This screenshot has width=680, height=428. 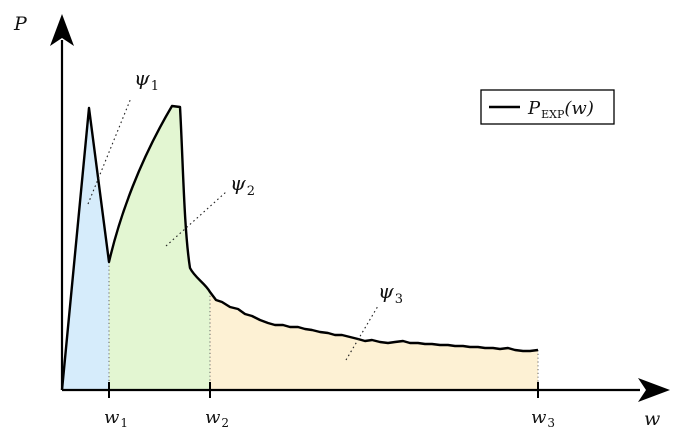 I want to click on region-psi2-fill, so click(x=159, y=248).